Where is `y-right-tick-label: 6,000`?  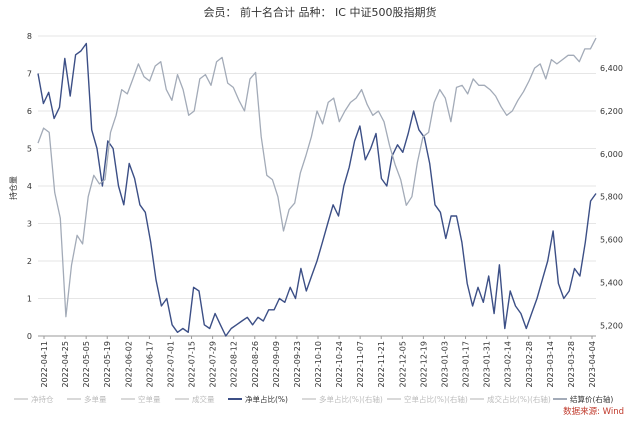
y-right-tick-label: 6,000 is located at coordinates (611, 154).